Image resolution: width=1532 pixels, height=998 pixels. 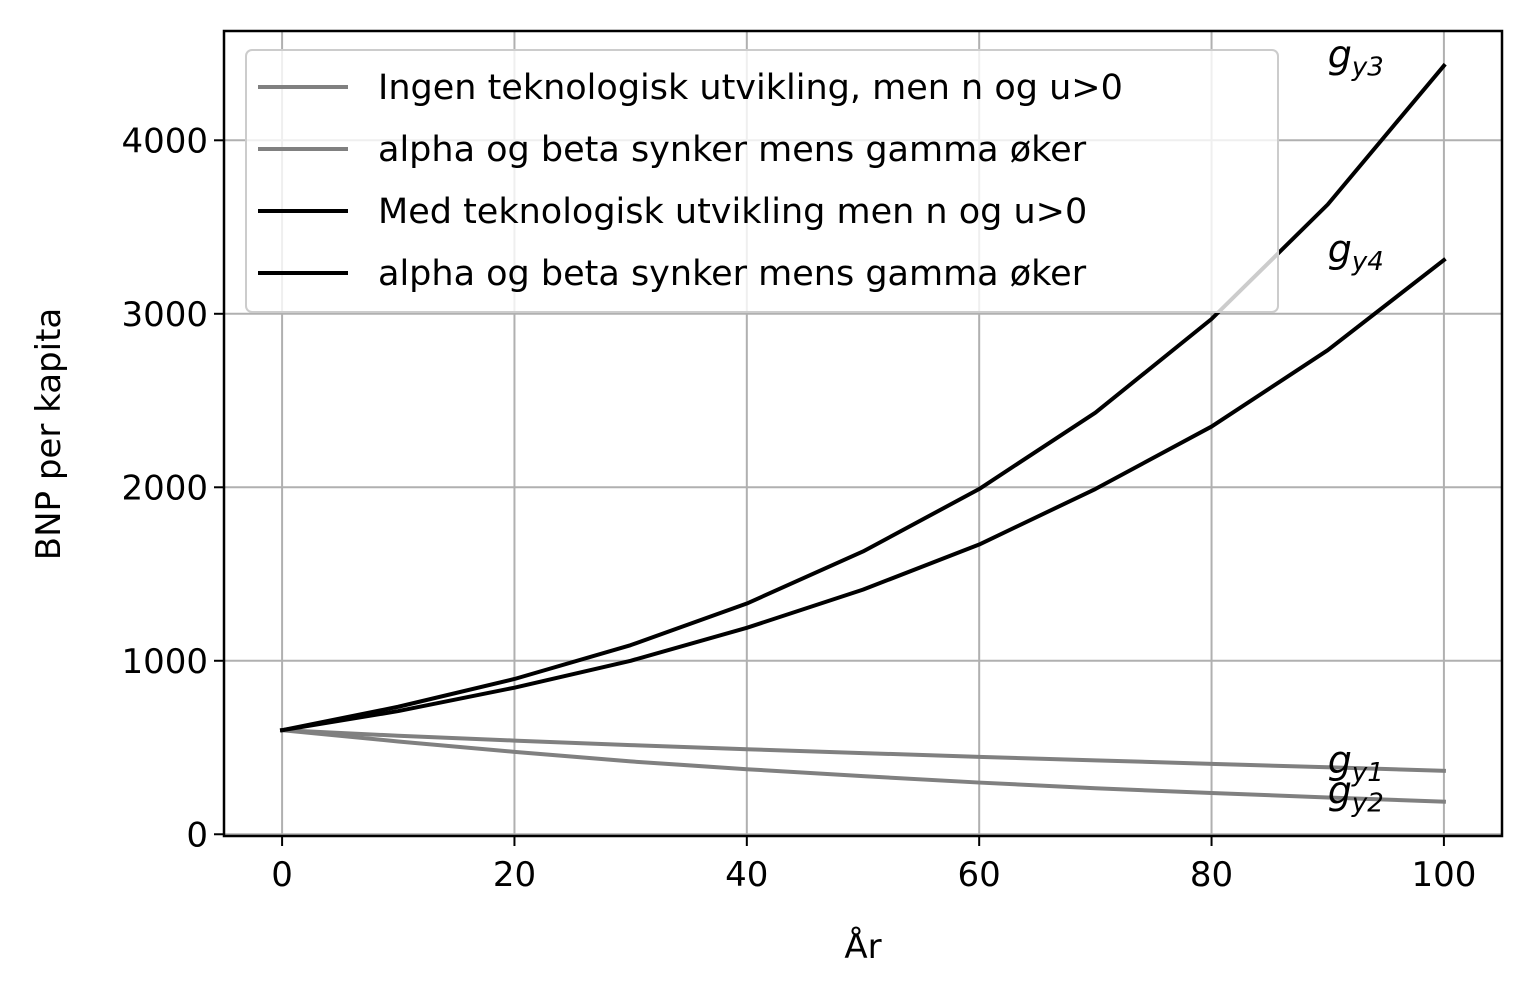 What do you see at coordinates (862, 750) in the screenshot?
I see `series-line-y1` at bounding box center [862, 750].